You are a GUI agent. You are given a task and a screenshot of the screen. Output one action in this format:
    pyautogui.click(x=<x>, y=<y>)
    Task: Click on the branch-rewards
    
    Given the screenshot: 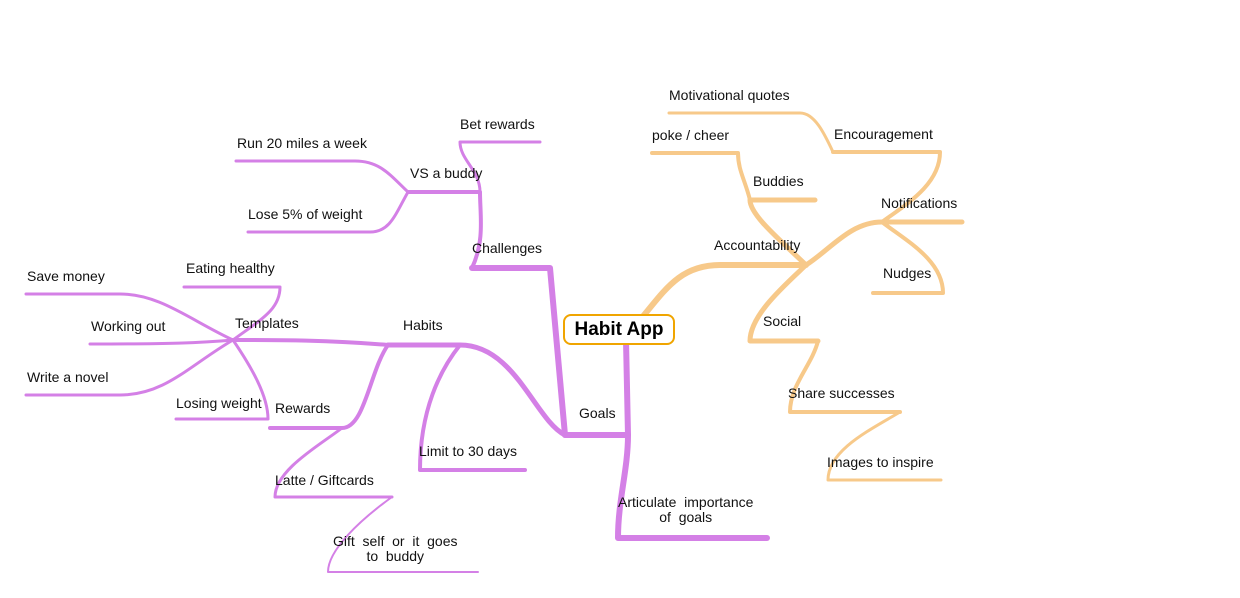 What is the action you would take?
    pyautogui.click(x=329, y=386)
    